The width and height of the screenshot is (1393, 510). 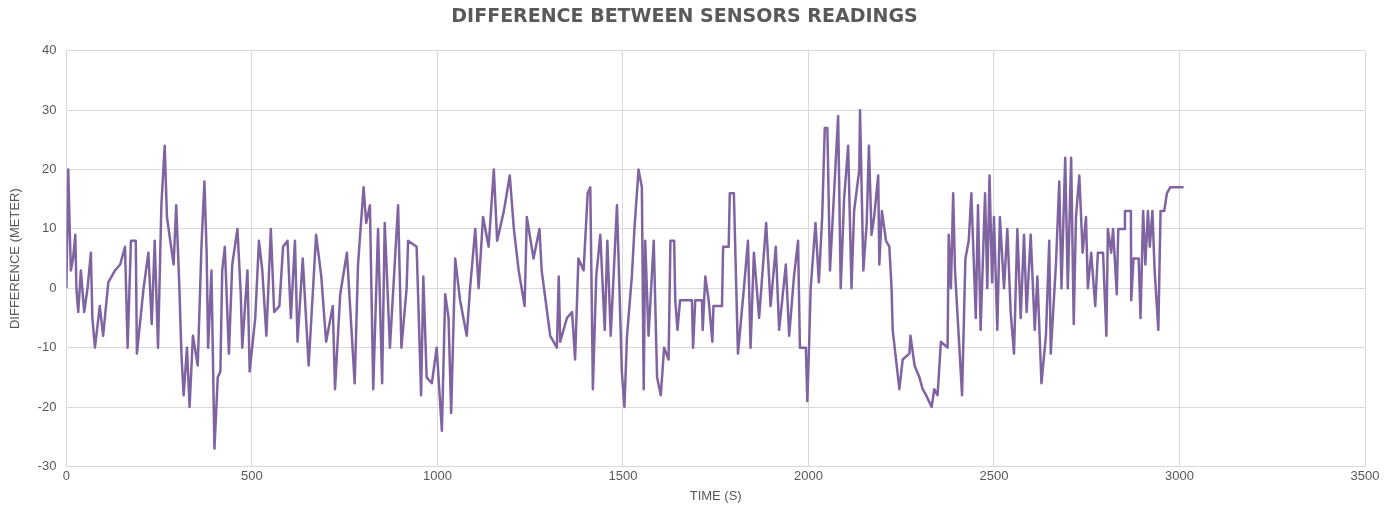 I want to click on chart-title: DIFFERENCE BETWEEN SENSORS READINGS, so click(x=684, y=15).